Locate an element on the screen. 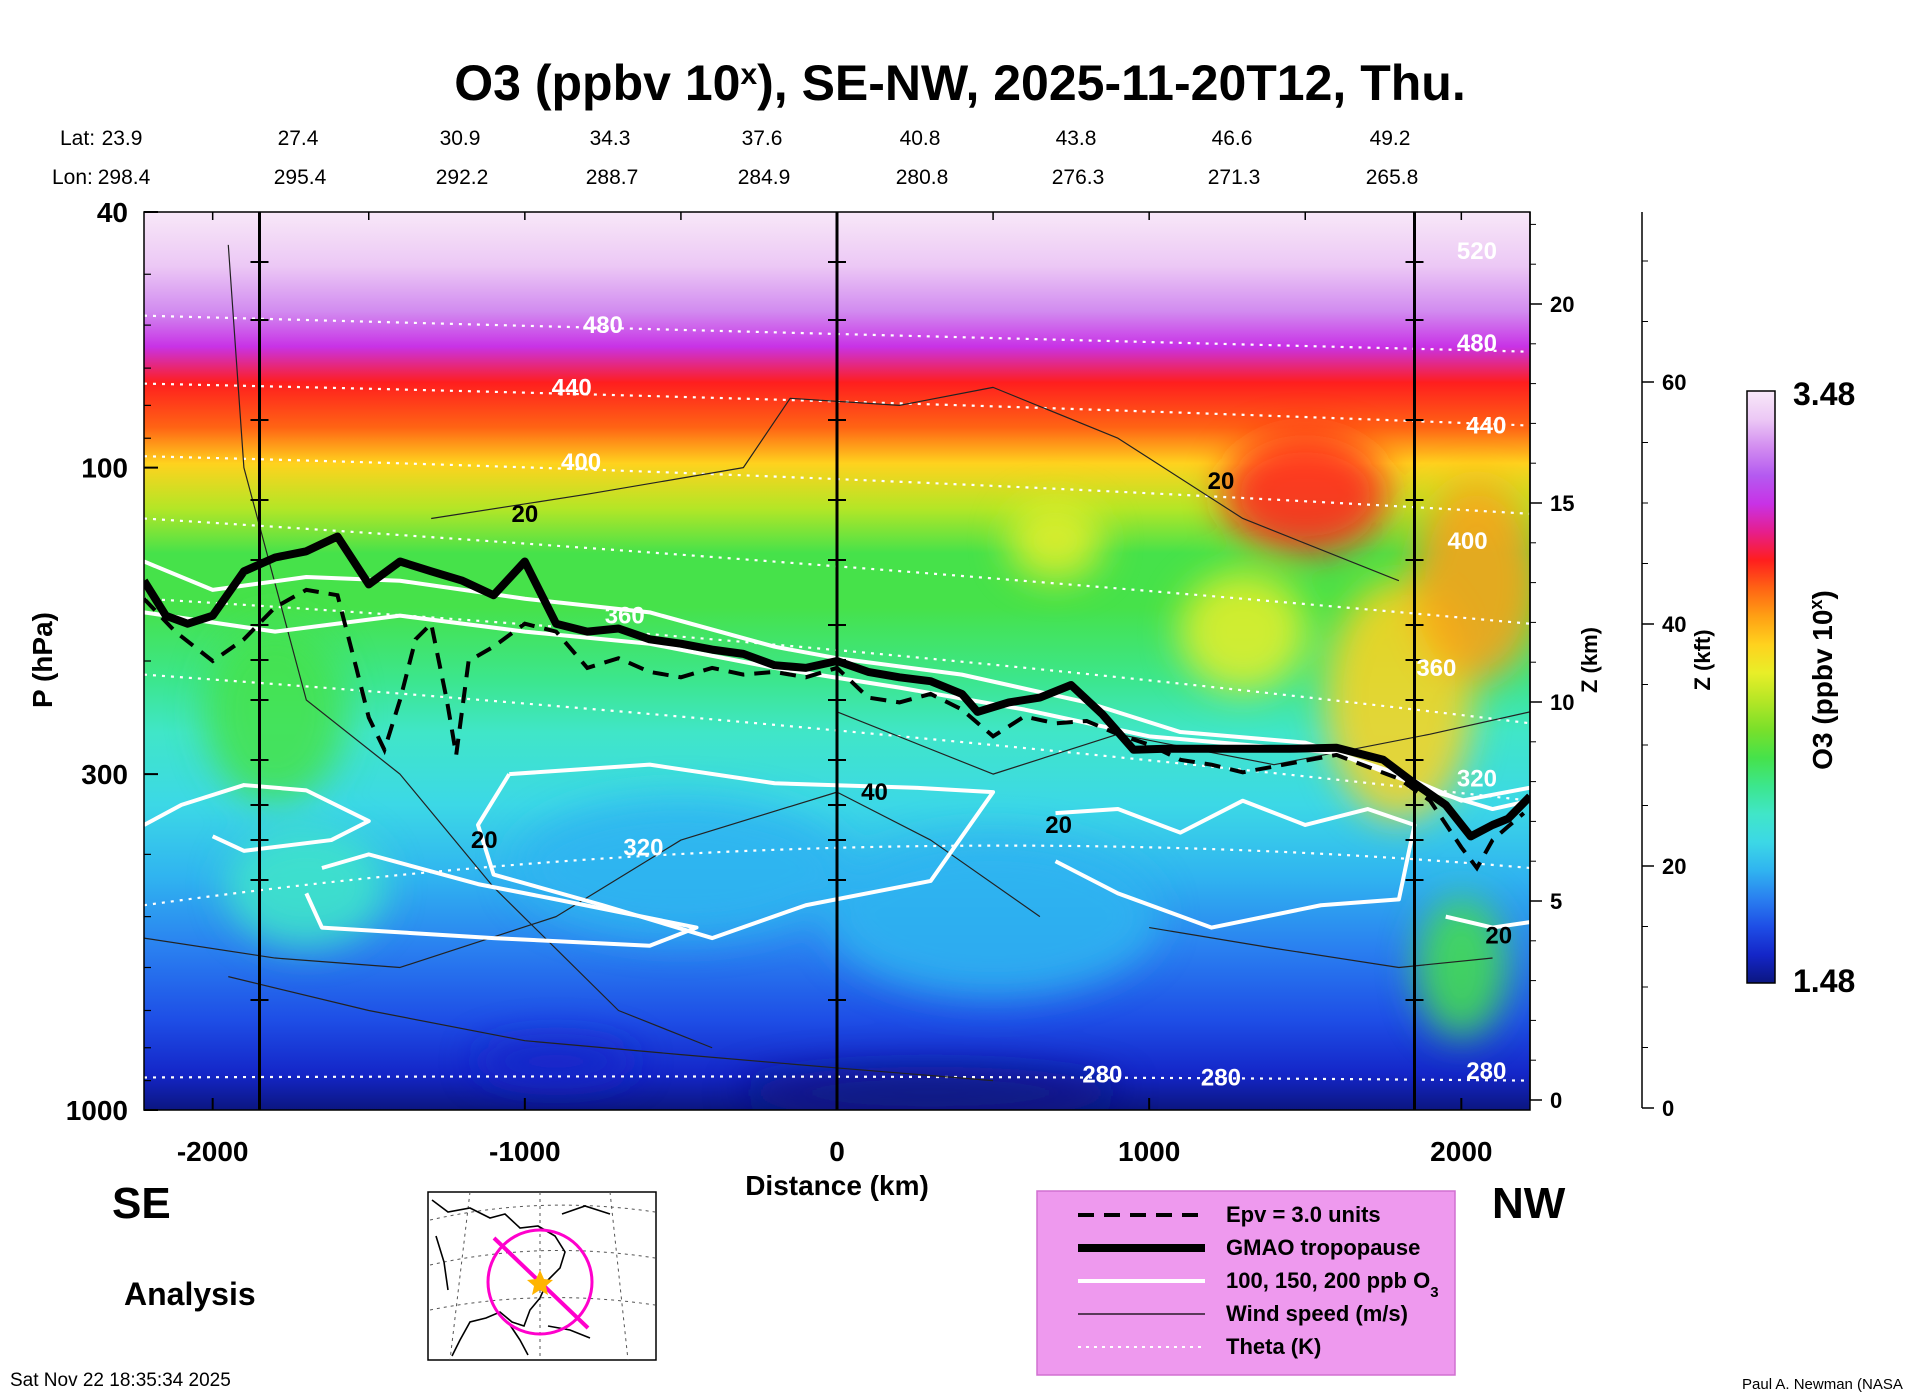 This screenshot has height=1399, width=1926. z-km-label: Z (km) is located at coordinates (1589, 660).